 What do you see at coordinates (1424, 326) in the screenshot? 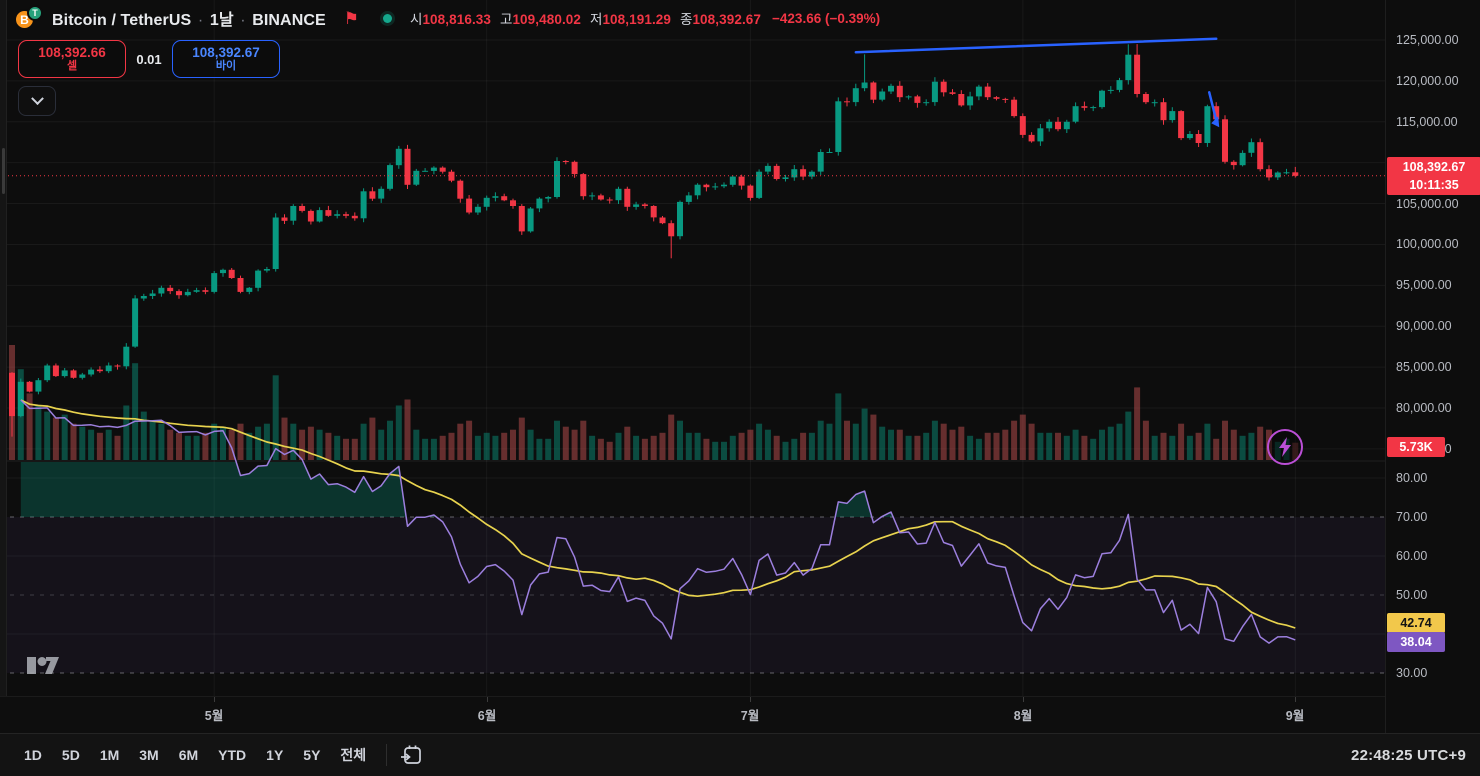
I see `axis-tick-label: 90,000.00` at bounding box center [1424, 326].